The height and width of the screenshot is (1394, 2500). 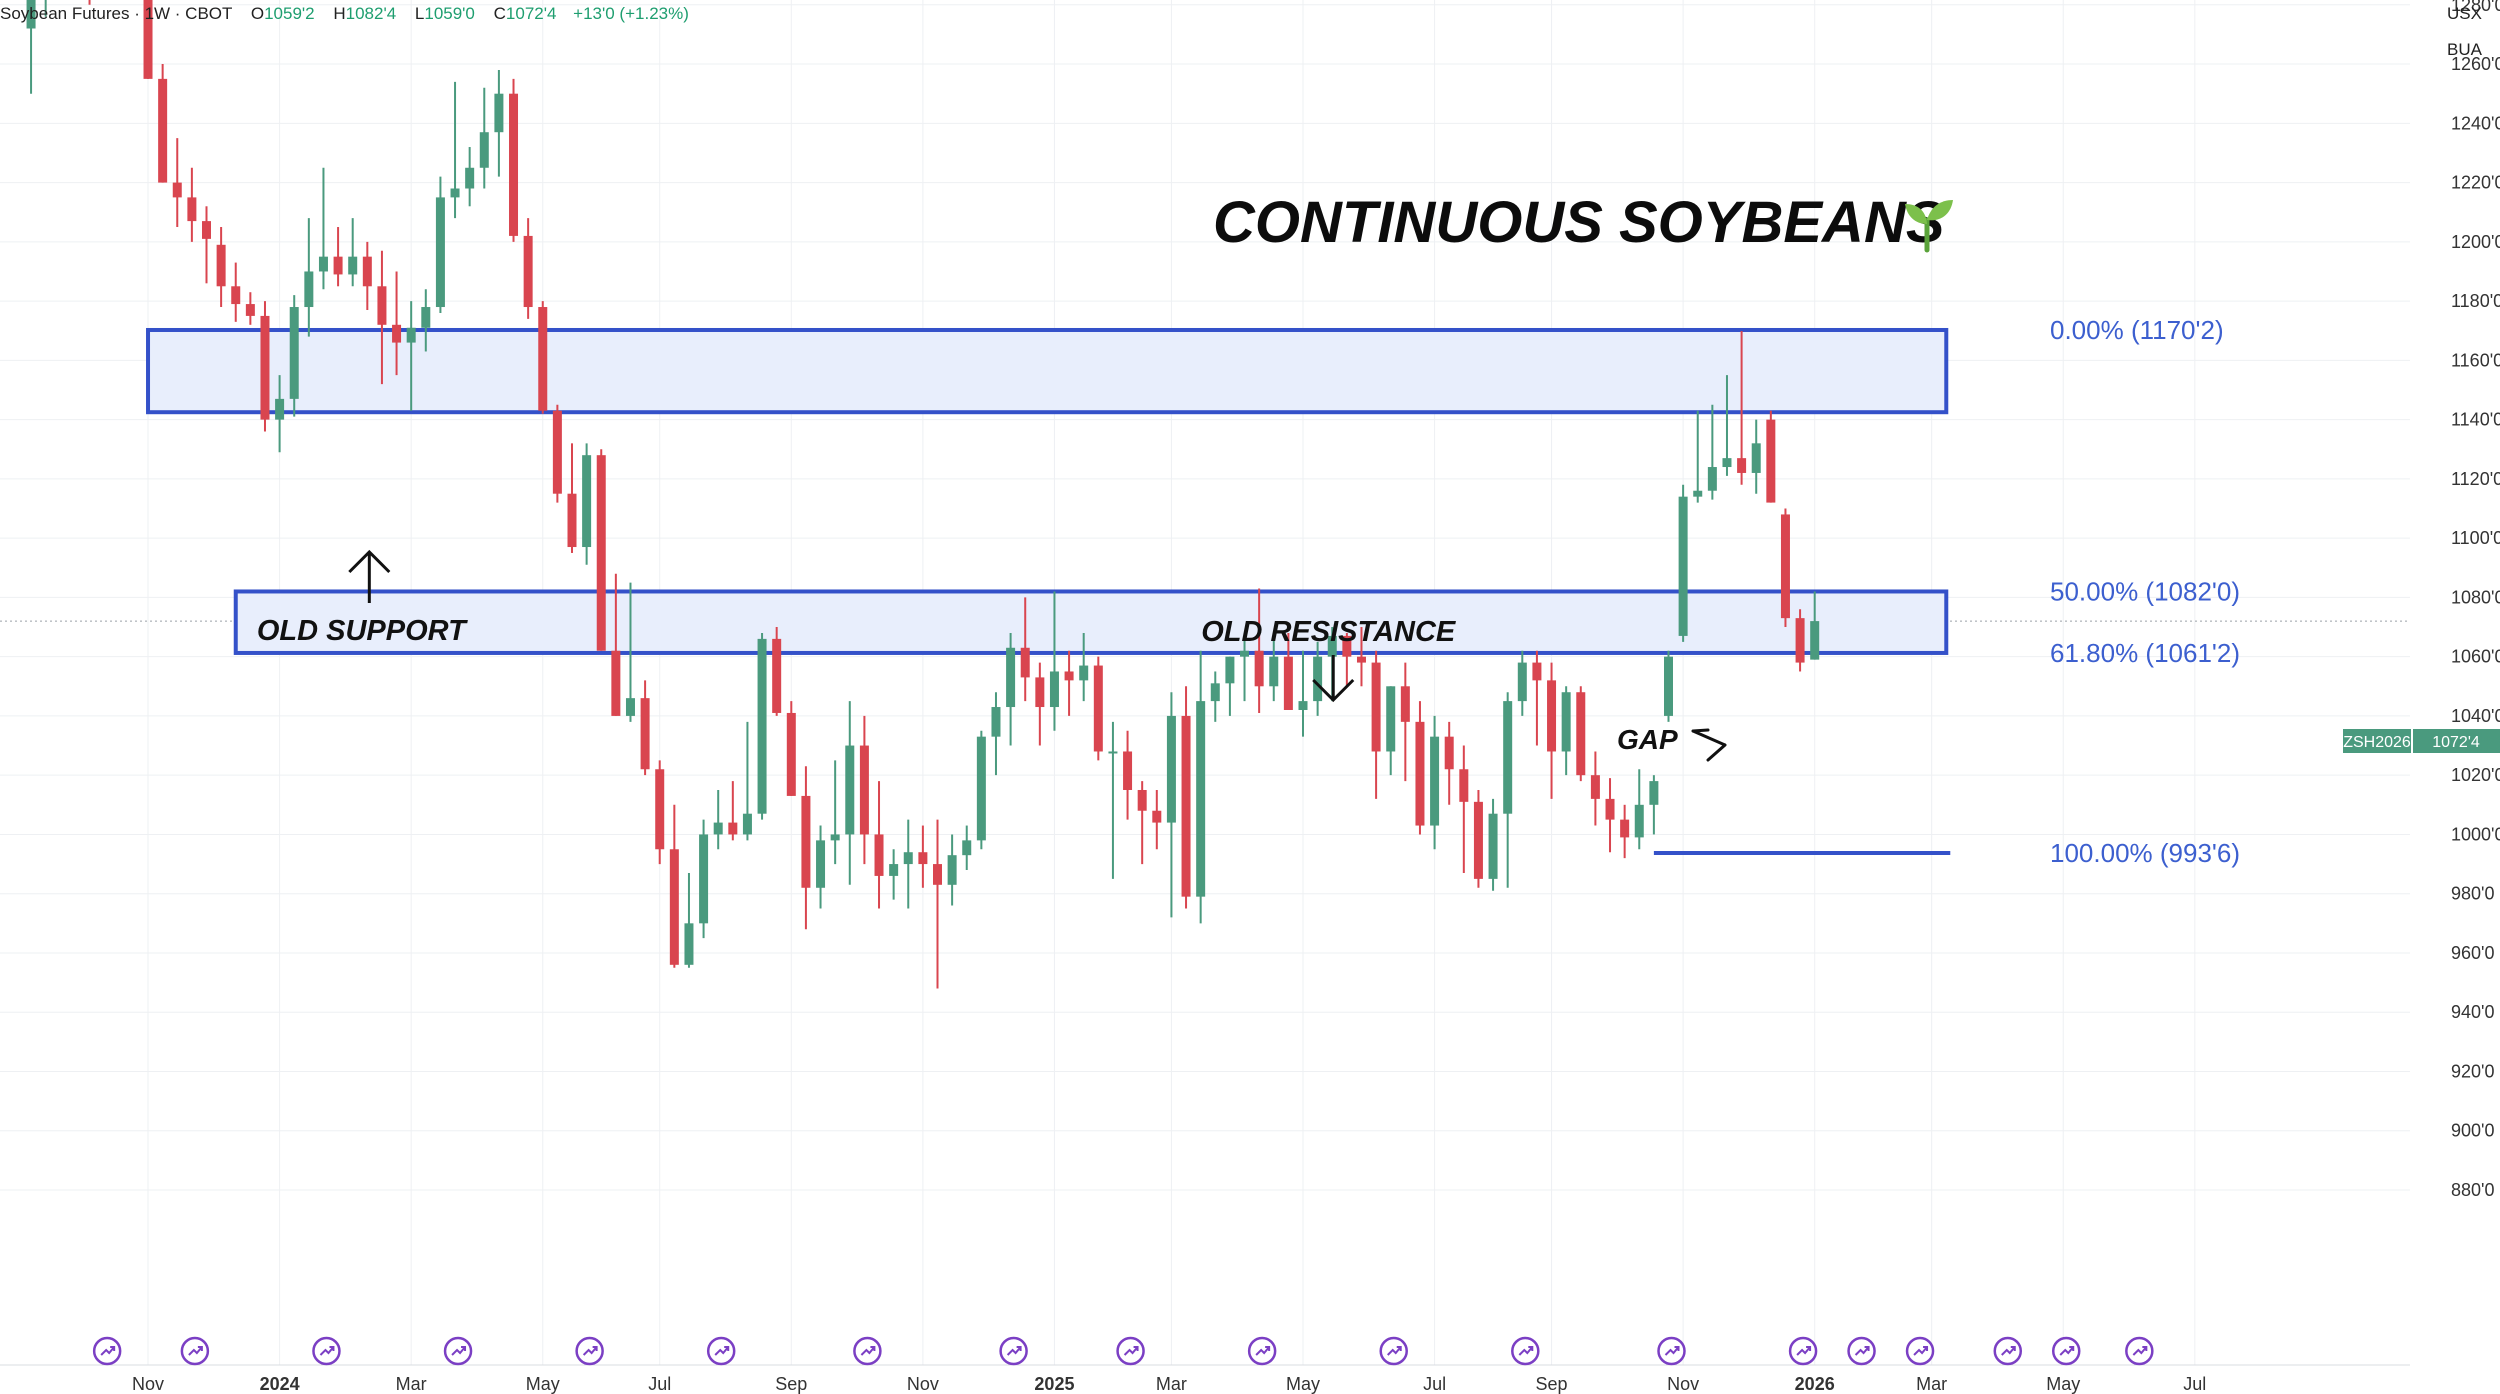 I want to click on x-tick-label: 2025, so click(x=1054, y=1384).